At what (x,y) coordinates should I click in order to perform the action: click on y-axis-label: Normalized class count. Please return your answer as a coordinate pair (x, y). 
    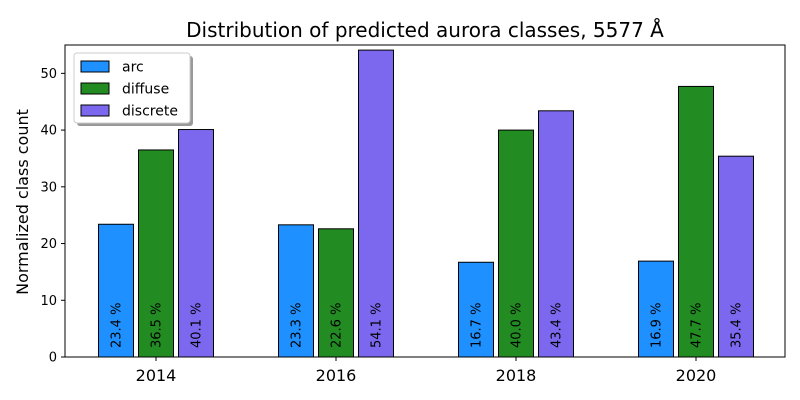
    Looking at the image, I should click on (22, 202).